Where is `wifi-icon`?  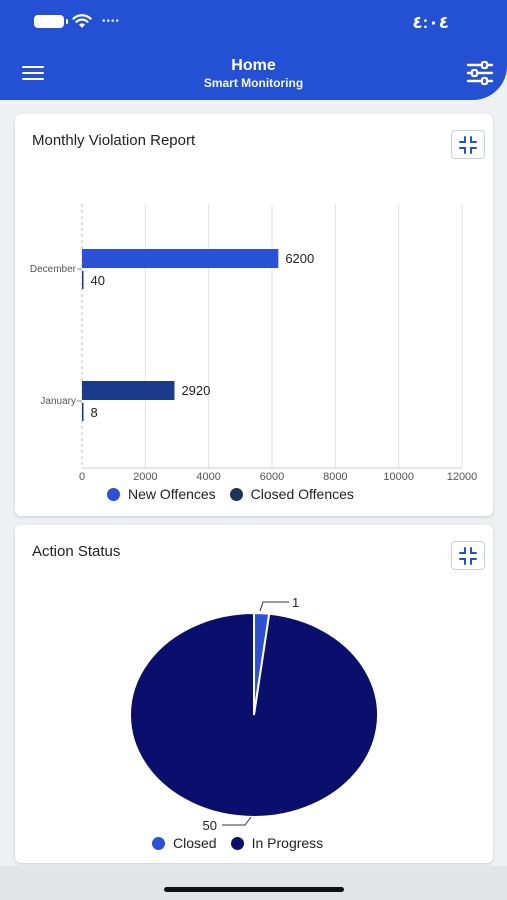
wifi-icon is located at coordinates (82, 21).